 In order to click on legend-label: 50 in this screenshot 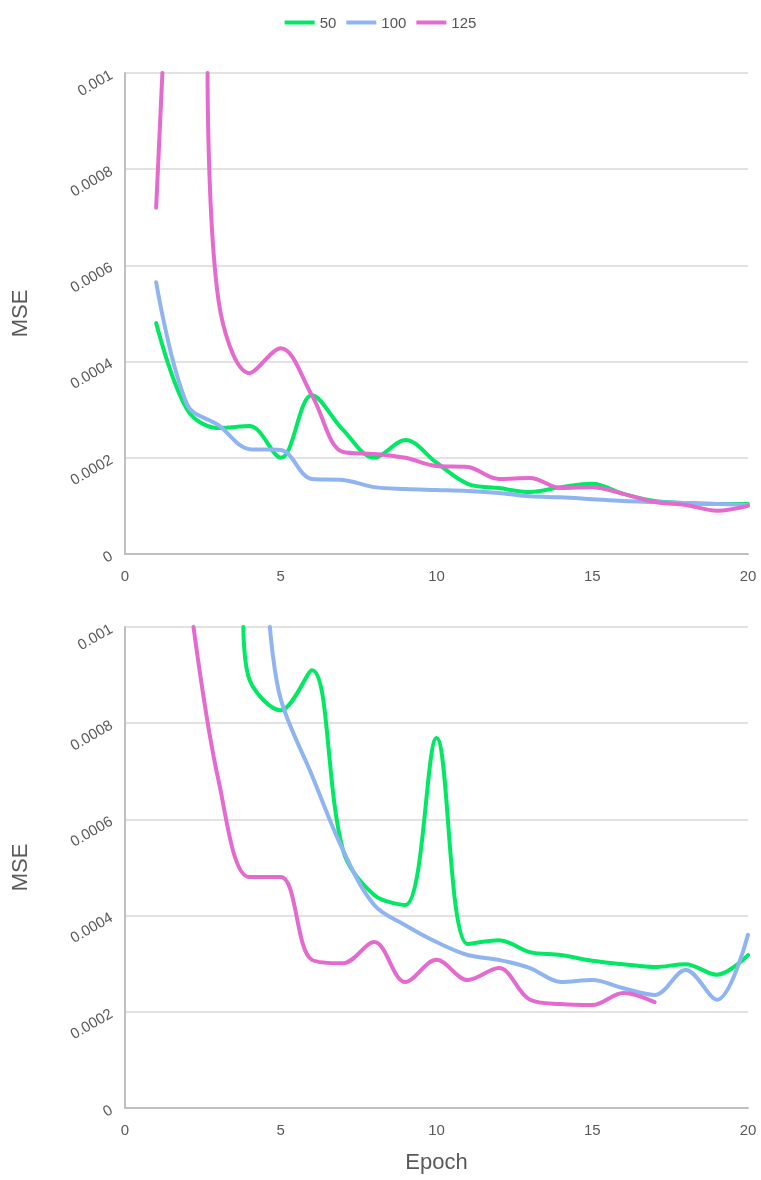, I will do `click(328, 22)`.